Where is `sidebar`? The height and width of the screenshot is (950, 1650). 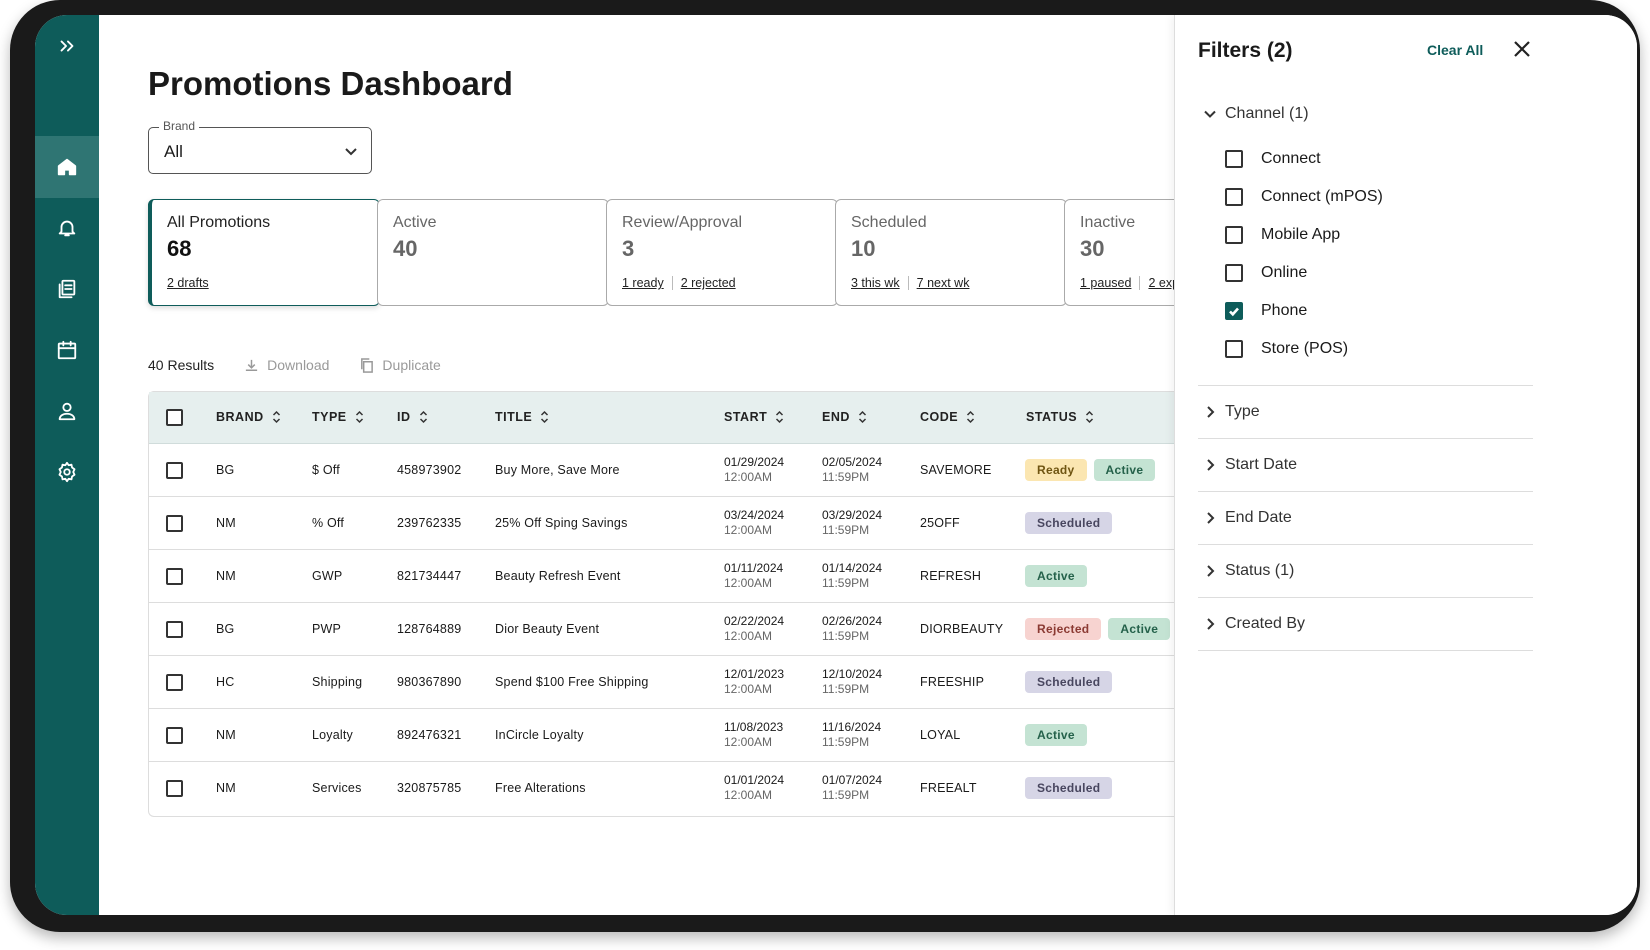
sidebar is located at coordinates (67, 465).